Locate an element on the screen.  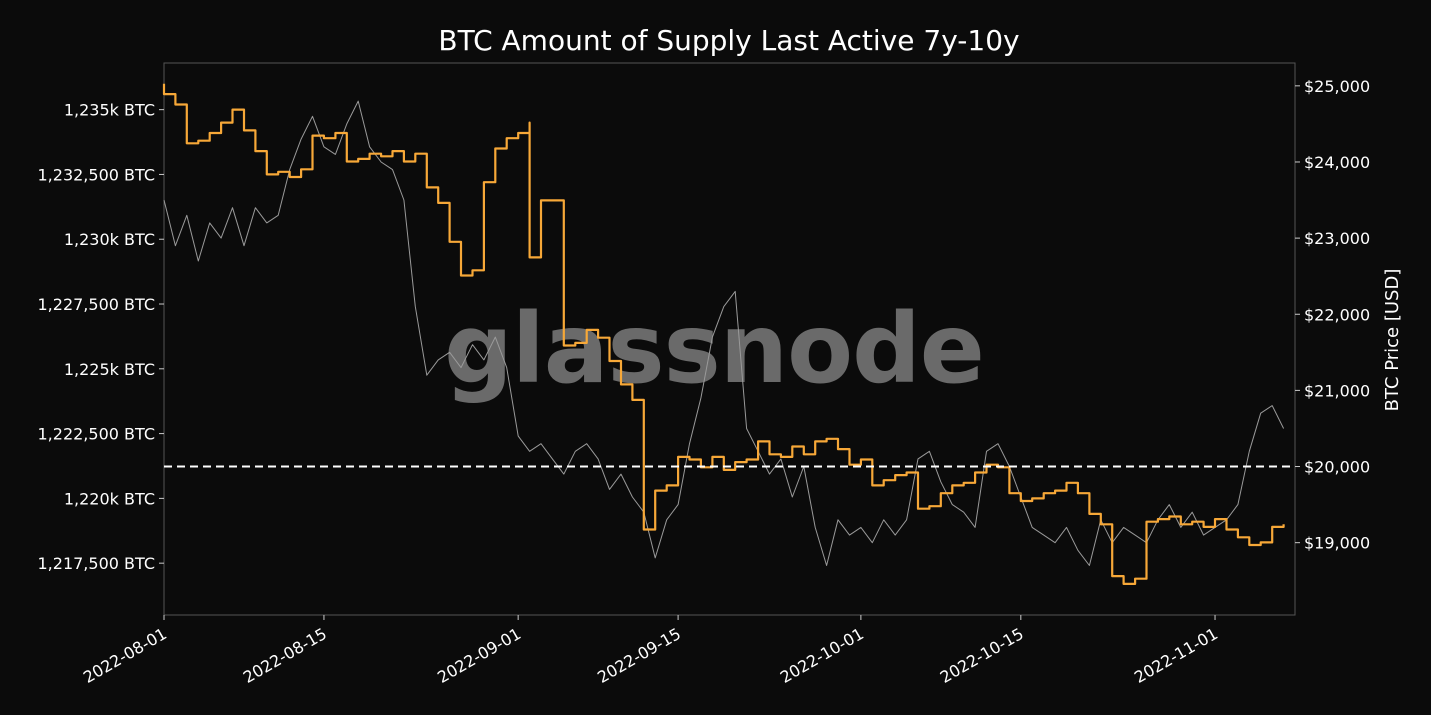
left-tick-label: 1,222,500 BTC is located at coordinates (97, 434).